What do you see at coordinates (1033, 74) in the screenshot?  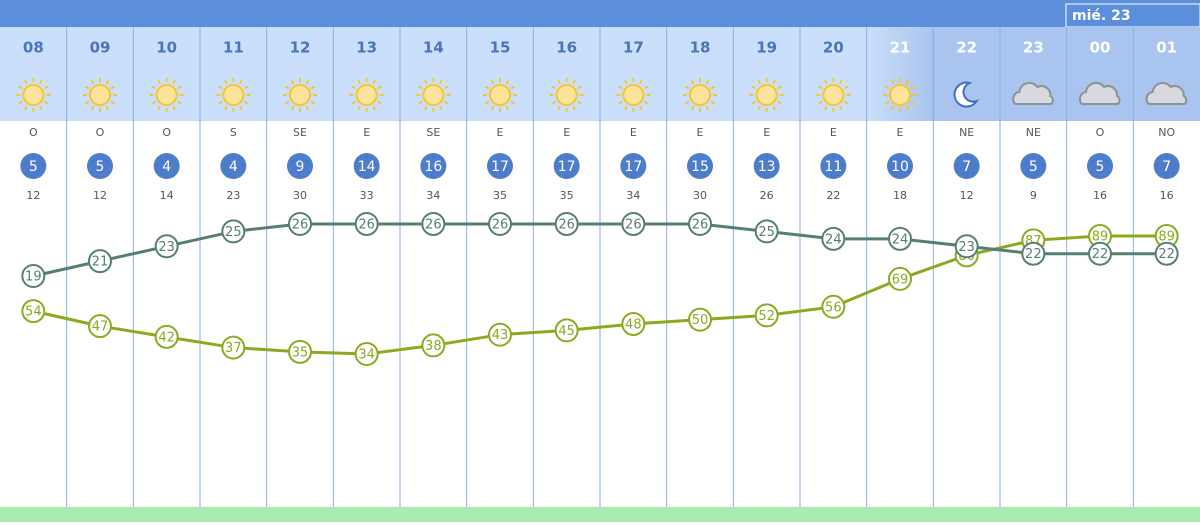 I see `night-bg` at bounding box center [1033, 74].